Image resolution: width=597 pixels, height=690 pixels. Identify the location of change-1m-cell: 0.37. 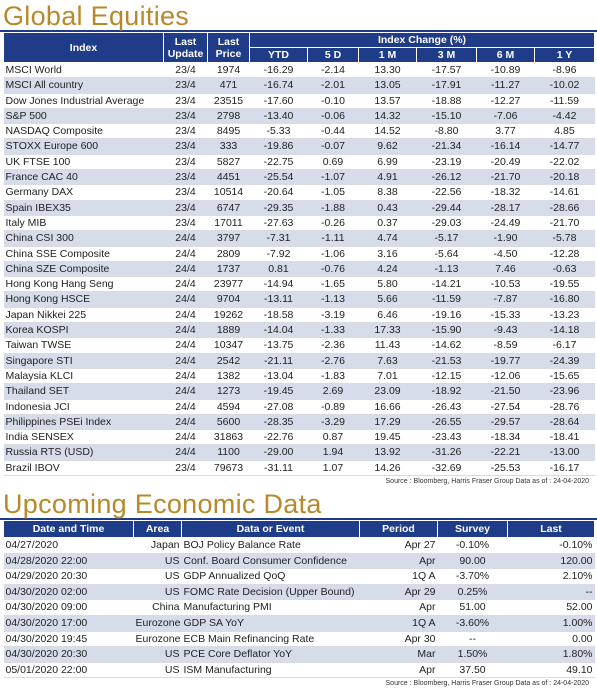
(387, 223).